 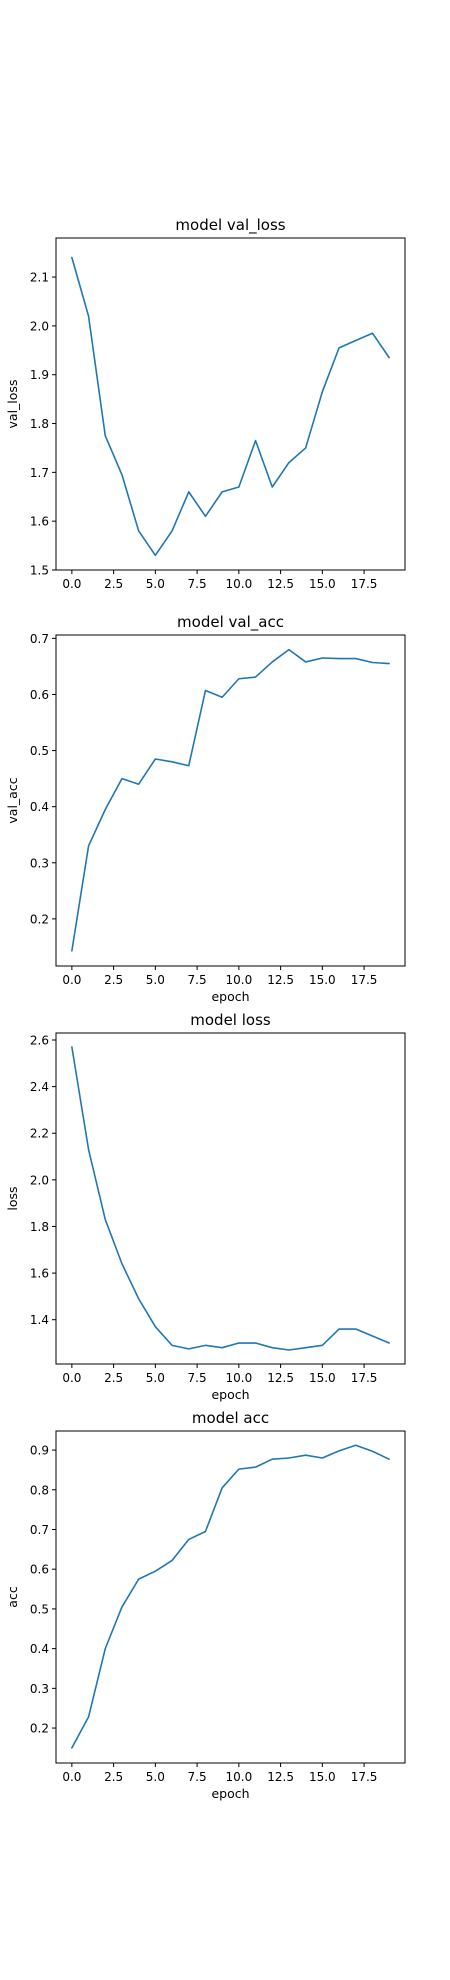 What do you see at coordinates (39, 375) in the screenshot?
I see `y-tick-label: 1.9` at bounding box center [39, 375].